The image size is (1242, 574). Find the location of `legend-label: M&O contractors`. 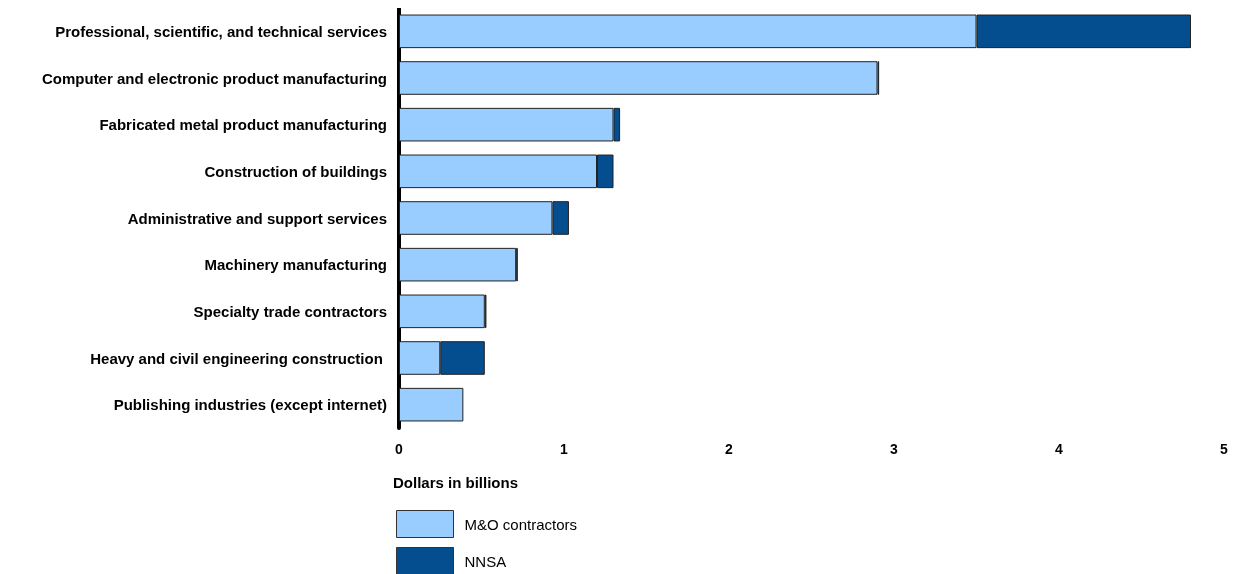

legend-label: M&O contractors is located at coordinates (521, 524).